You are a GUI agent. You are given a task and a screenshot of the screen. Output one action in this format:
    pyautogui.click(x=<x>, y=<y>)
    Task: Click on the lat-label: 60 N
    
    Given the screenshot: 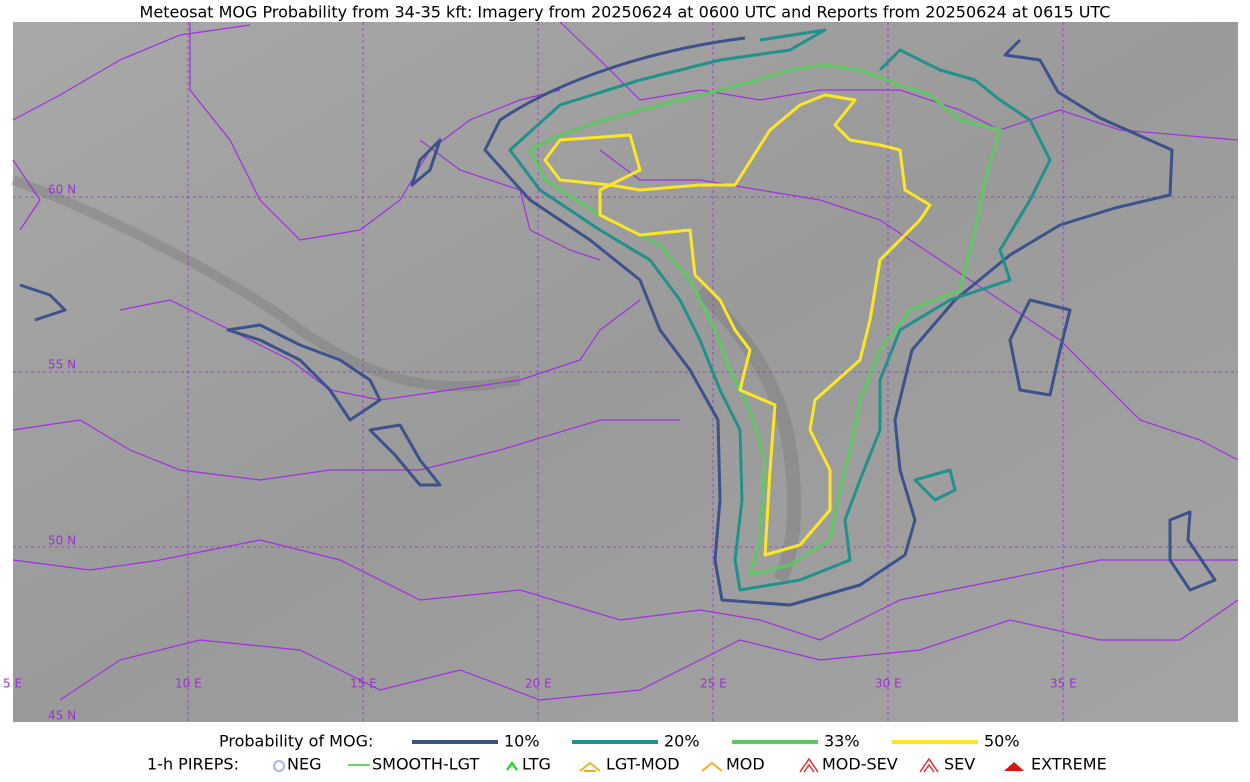 What is the action you would take?
    pyautogui.click(x=62, y=190)
    